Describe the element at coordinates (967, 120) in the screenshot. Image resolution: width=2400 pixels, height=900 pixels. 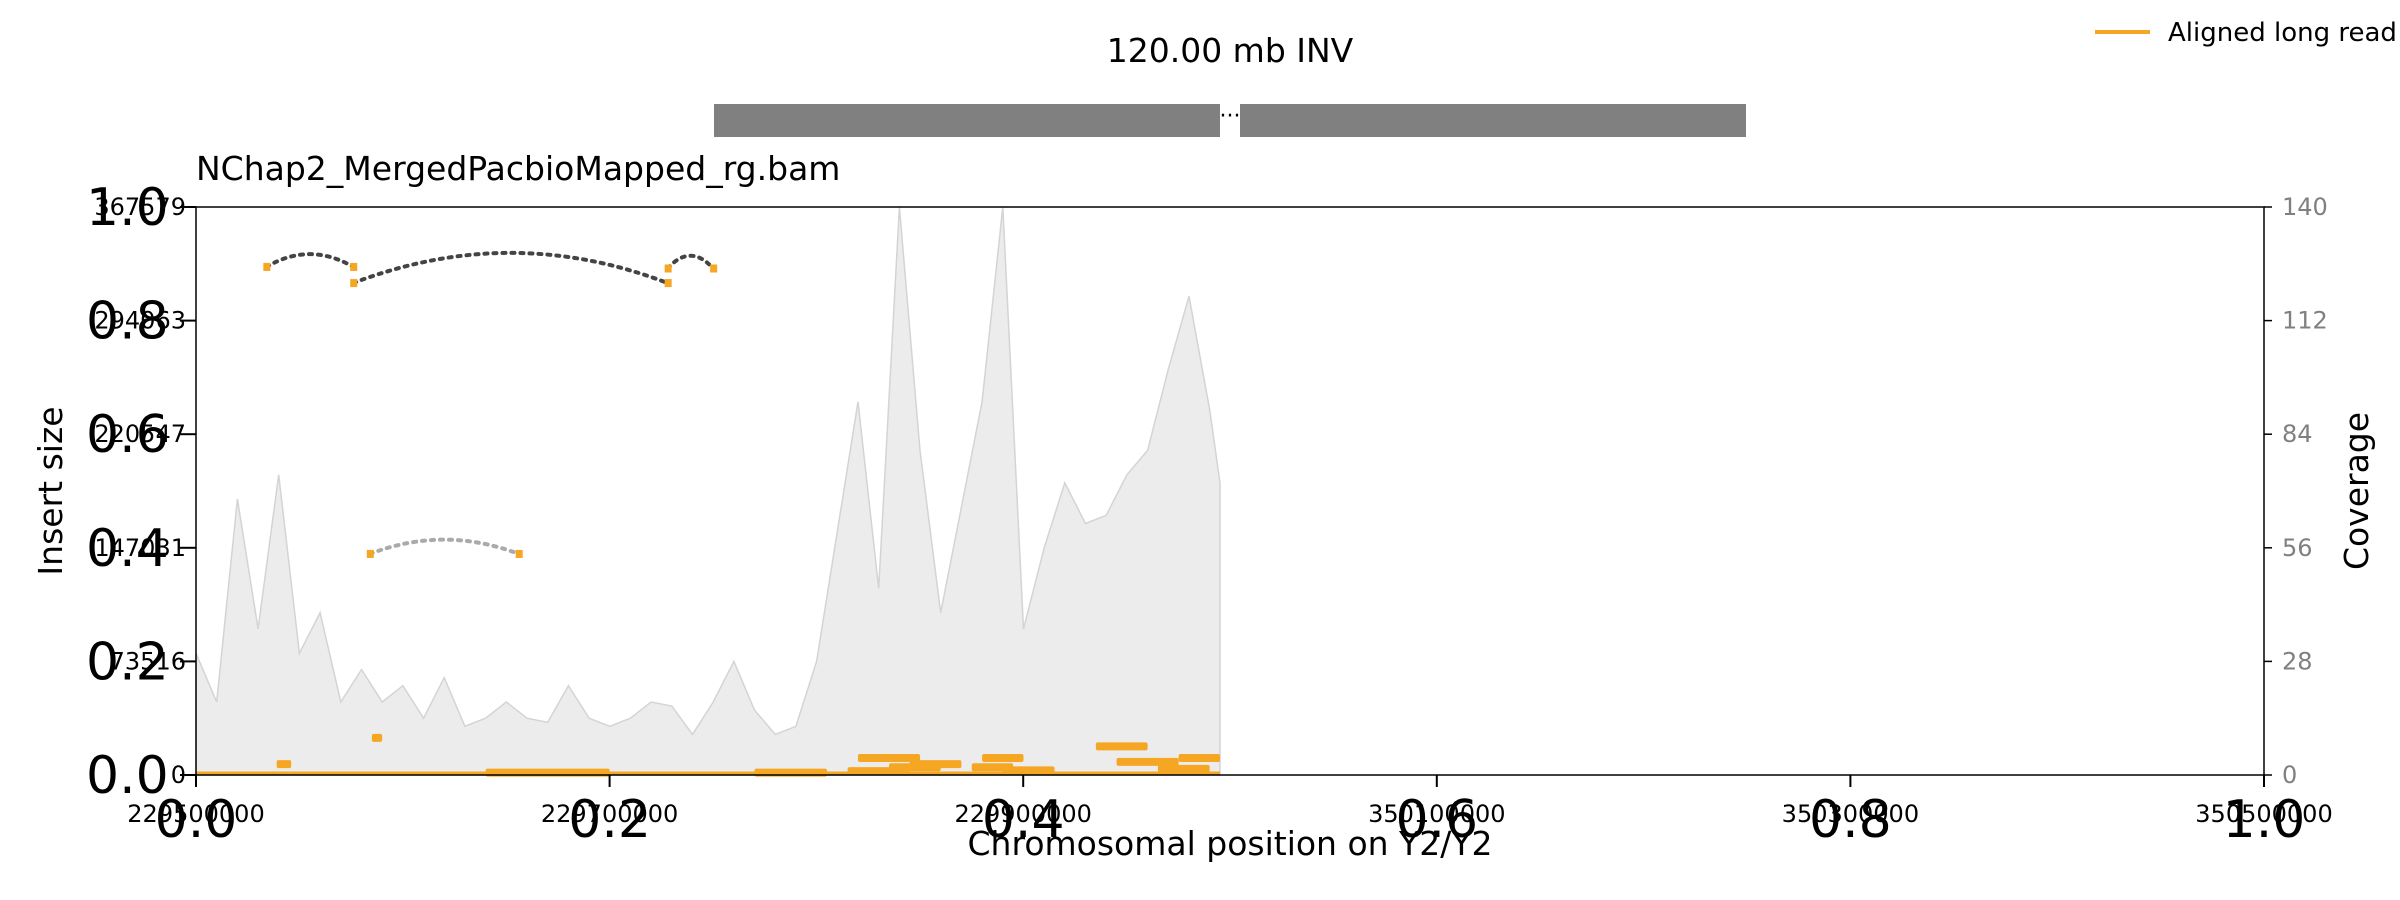
I see `region-bar-left` at that location.